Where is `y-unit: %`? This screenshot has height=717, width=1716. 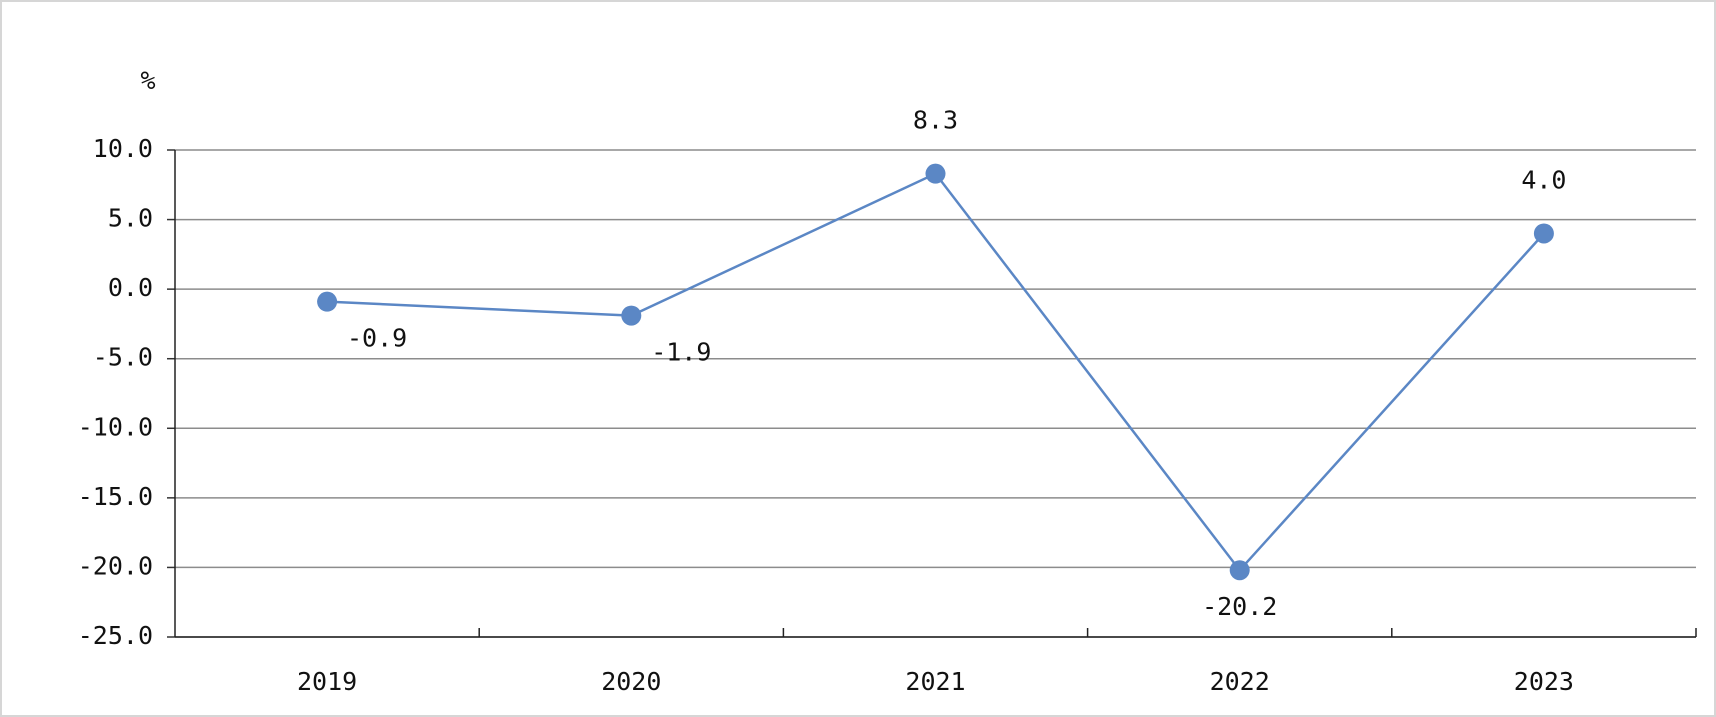 y-unit: % is located at coordinates (147, 80).